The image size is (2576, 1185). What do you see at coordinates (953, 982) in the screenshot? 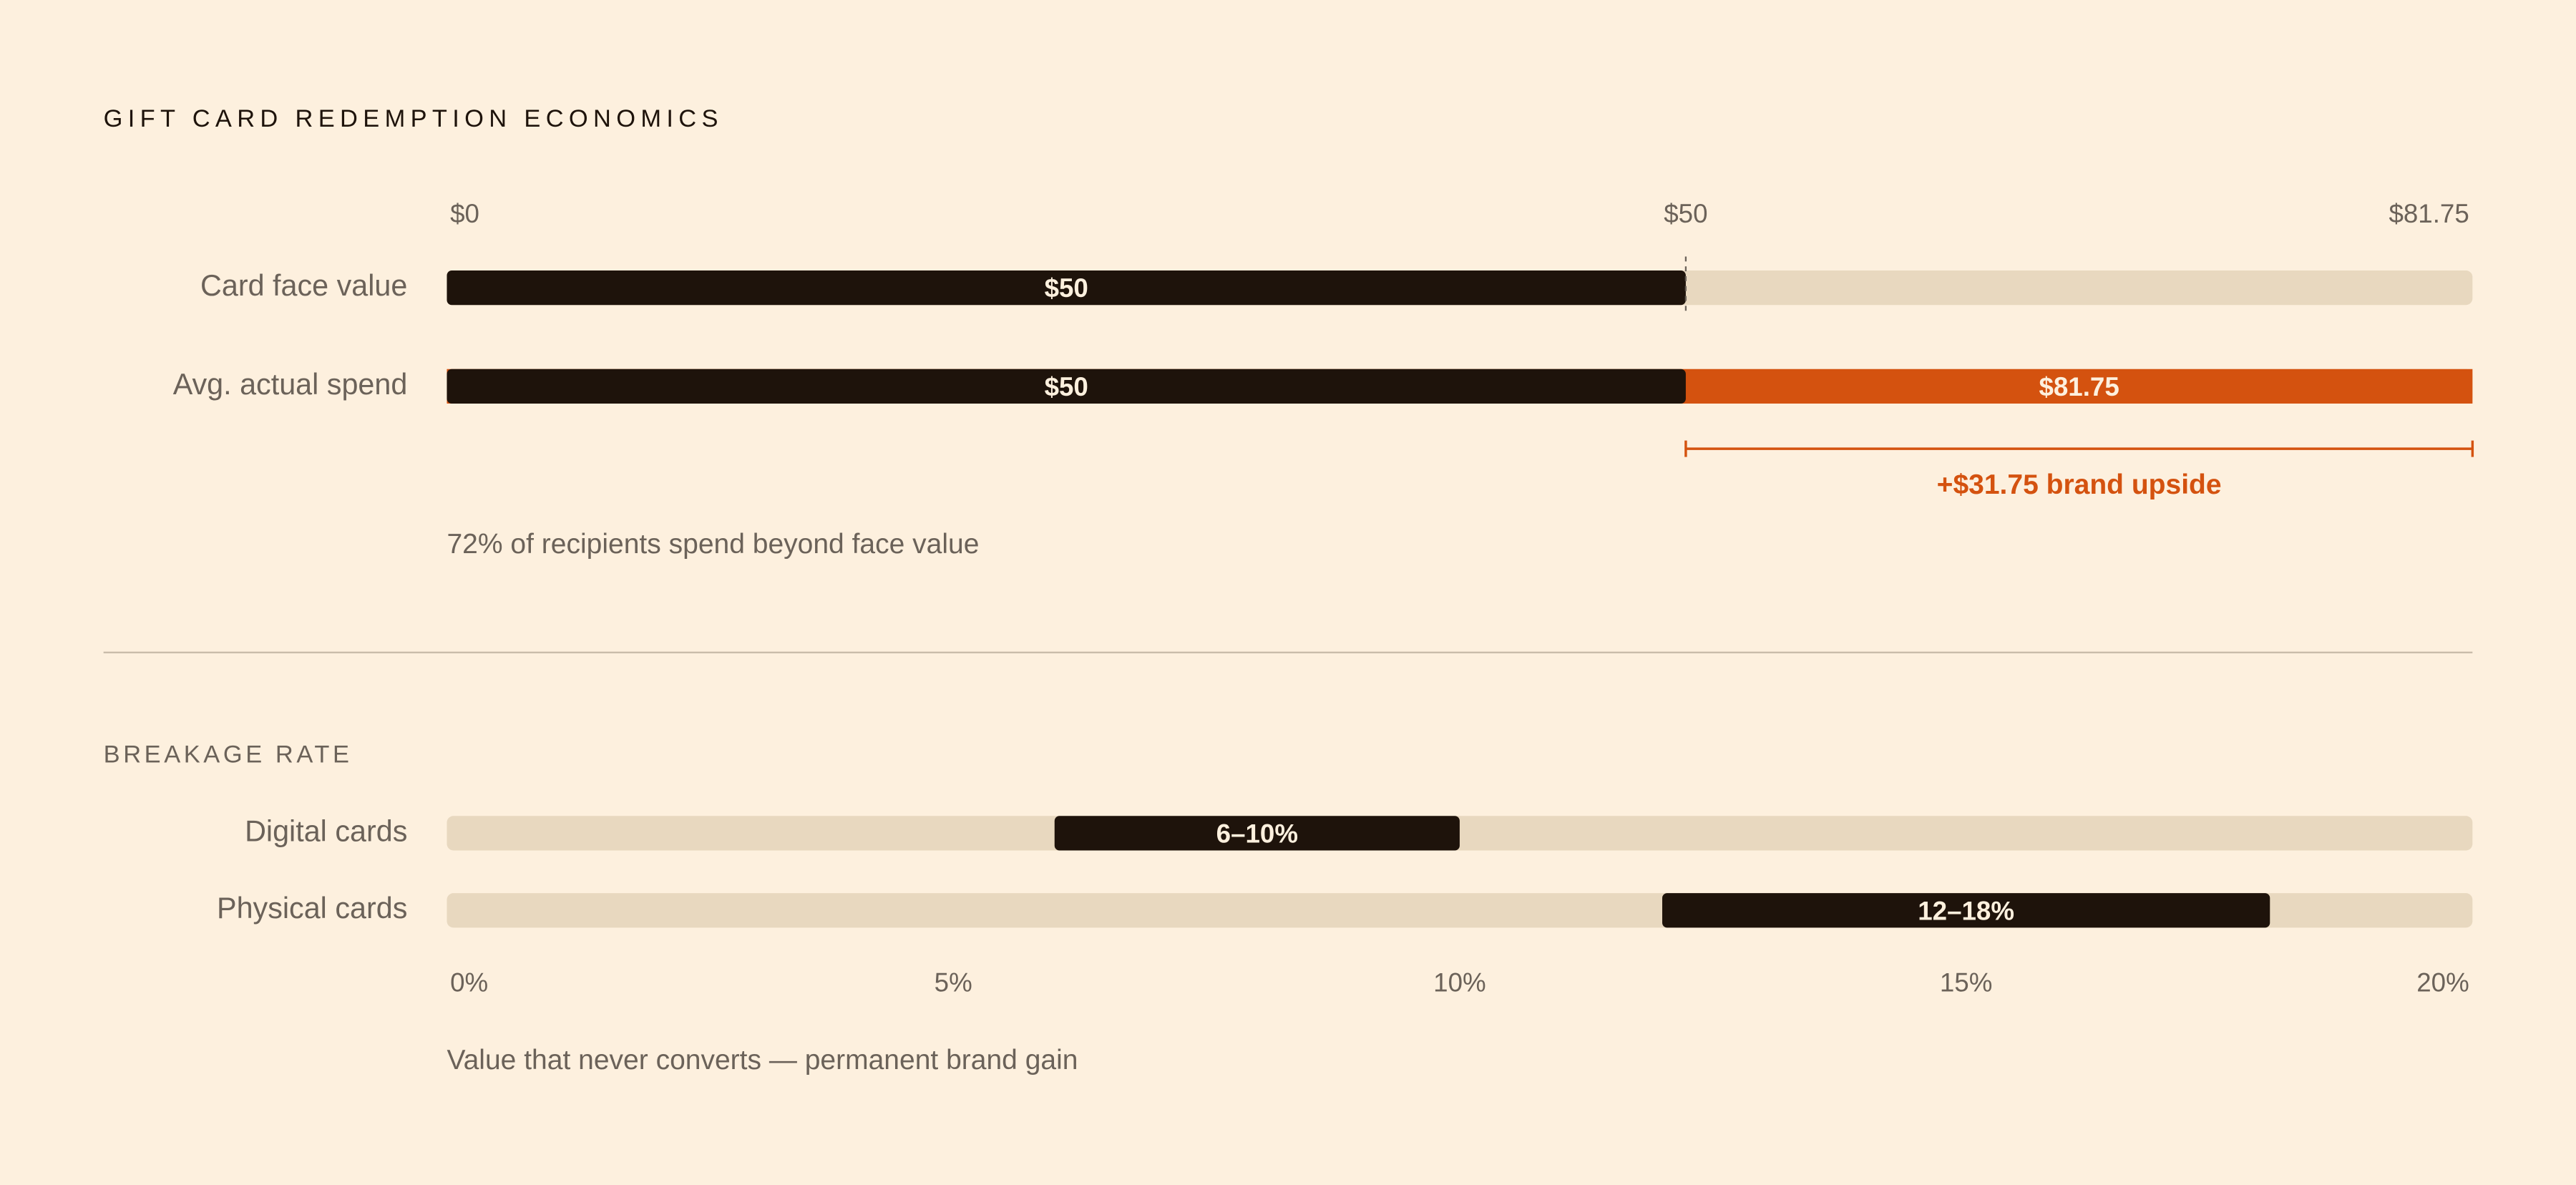
I see `x-tick-label: 5%` at bounding box center [953, 982].